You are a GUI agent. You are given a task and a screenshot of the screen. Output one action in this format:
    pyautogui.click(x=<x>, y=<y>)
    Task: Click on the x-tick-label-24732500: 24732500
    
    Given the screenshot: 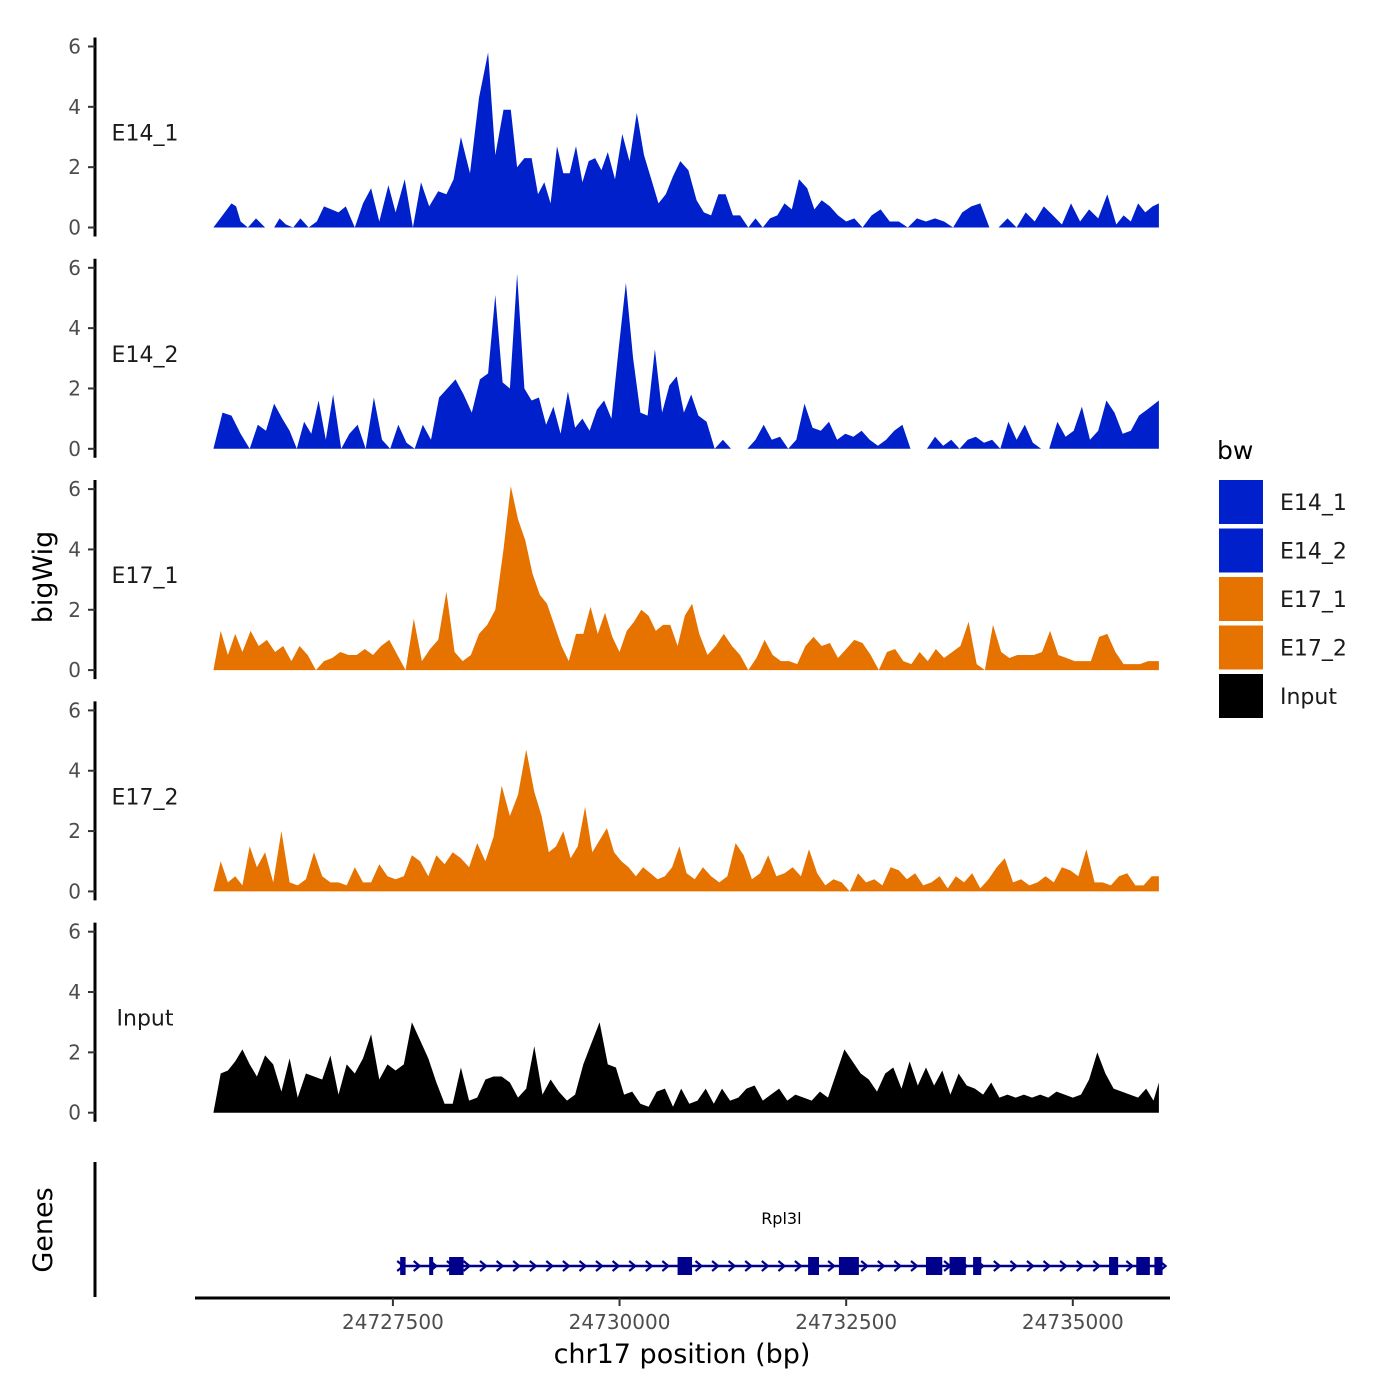 What is the action you would take?
    pyautogui.click(x=846, y=1322)
    